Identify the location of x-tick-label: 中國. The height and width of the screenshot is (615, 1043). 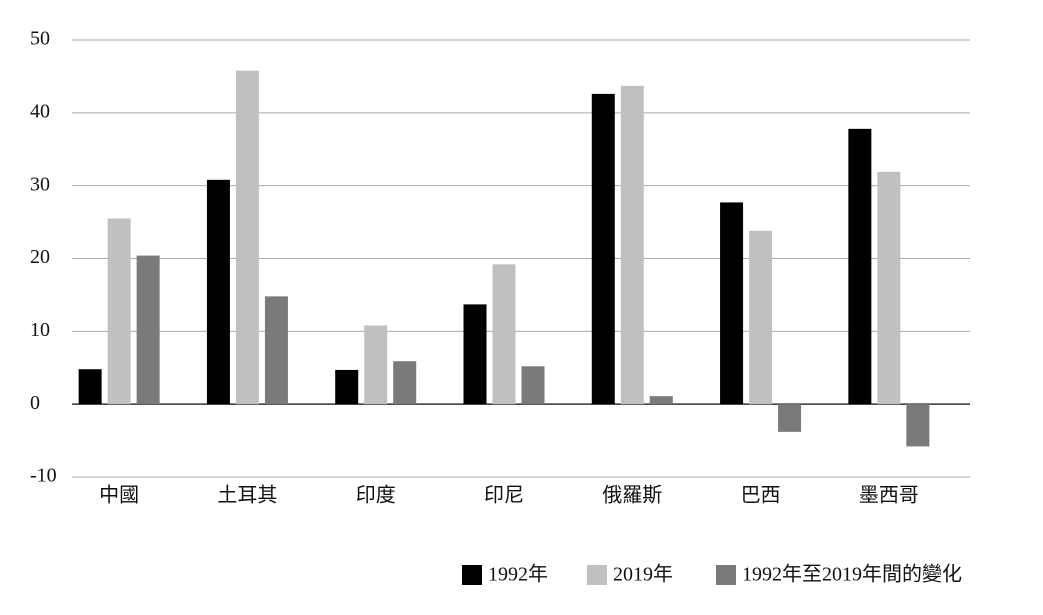
(119, 495).